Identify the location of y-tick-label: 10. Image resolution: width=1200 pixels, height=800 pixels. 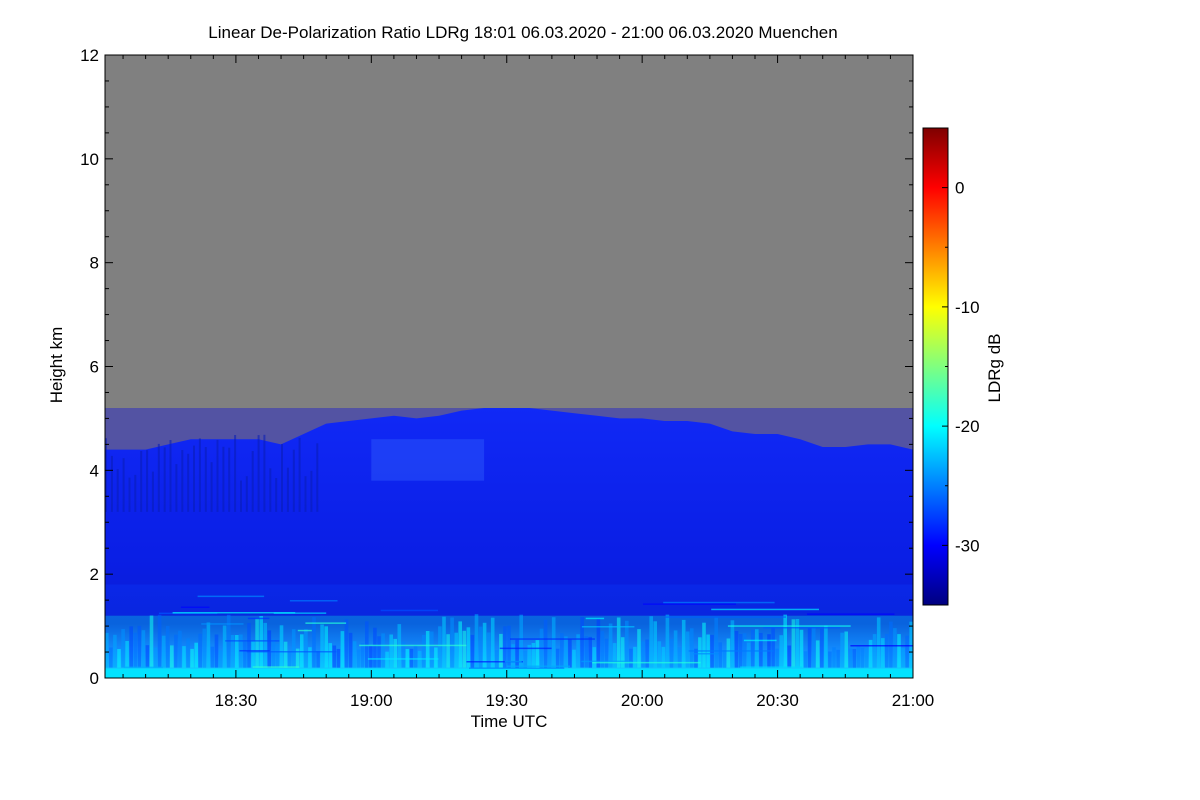
(89, 159).